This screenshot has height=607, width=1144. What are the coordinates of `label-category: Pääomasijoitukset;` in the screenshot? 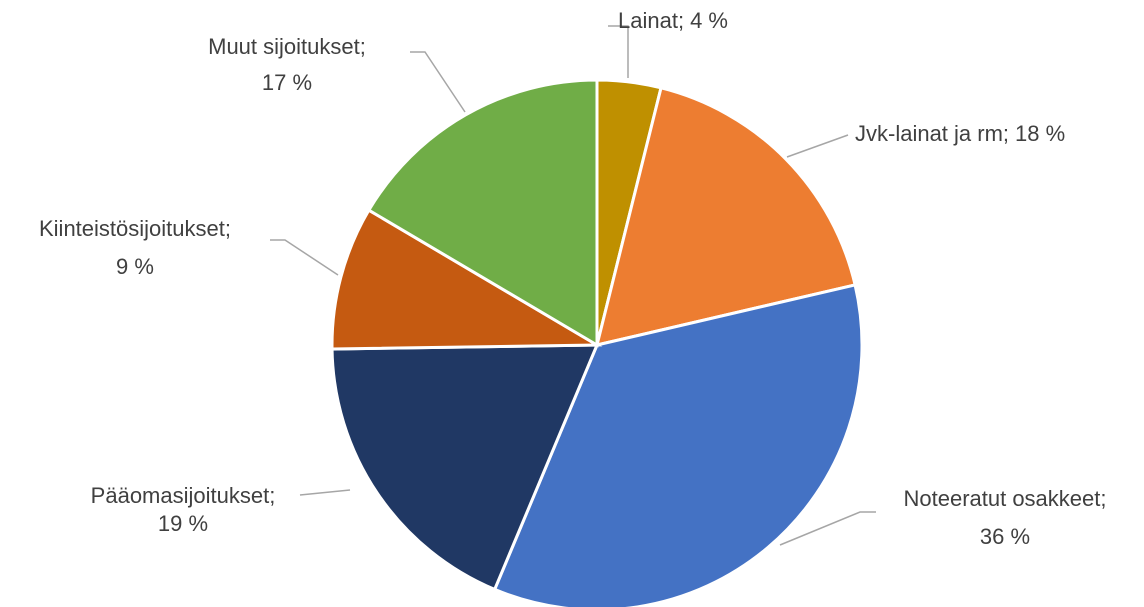 It's located at (183, 495).